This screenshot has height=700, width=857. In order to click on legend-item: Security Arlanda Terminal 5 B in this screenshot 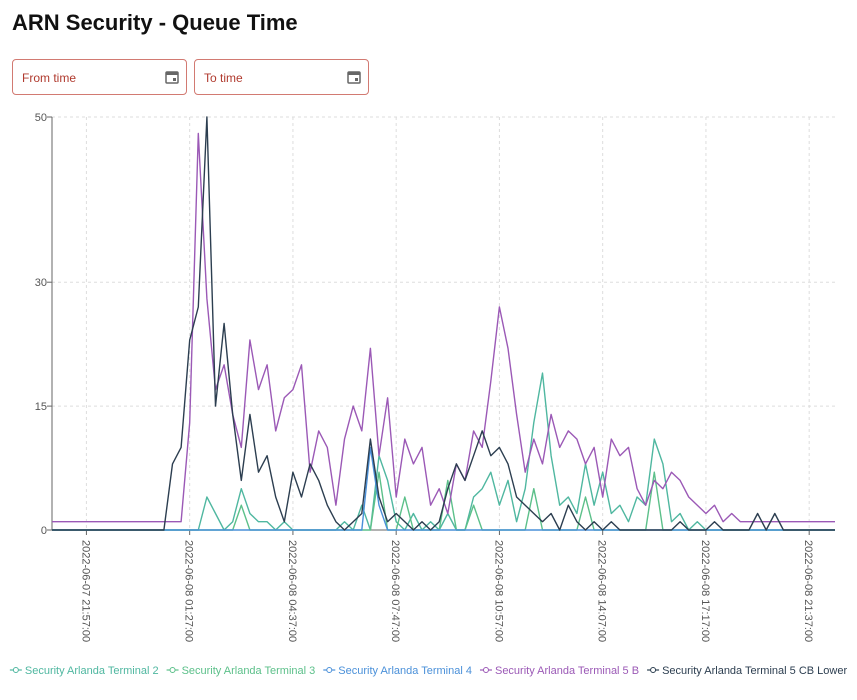, I will do `click(559, 671)`.